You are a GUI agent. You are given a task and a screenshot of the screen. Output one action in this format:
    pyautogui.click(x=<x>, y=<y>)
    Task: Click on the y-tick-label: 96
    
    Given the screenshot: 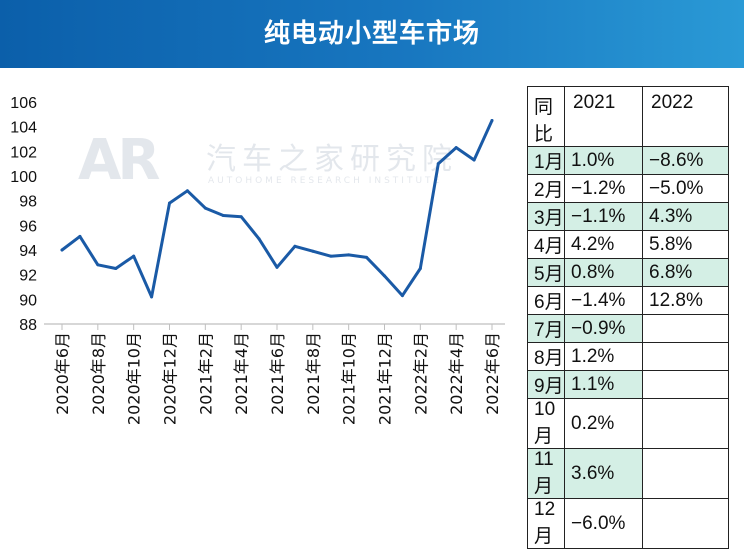 What is the action you would take?
    pyautogui.click(x=28, y=226)
    